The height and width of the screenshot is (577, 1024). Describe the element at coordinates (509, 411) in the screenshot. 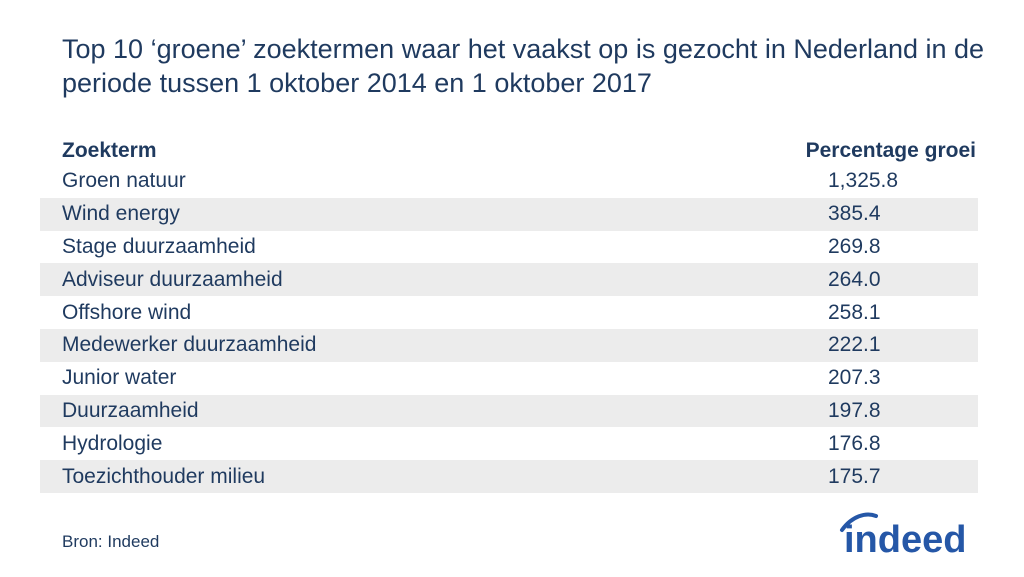

I see `table-row: Duurzaamheid 197.8` at that location.